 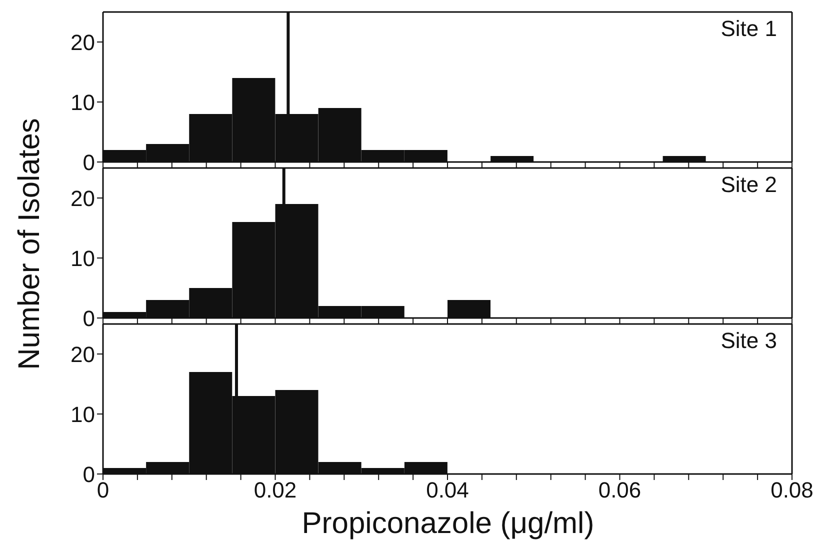 What do you see at coordinates (448, 523) in the screenshot?
I see `x-axis-title: Propiconazole (μg/ml)` at bounding box center [448, 523].